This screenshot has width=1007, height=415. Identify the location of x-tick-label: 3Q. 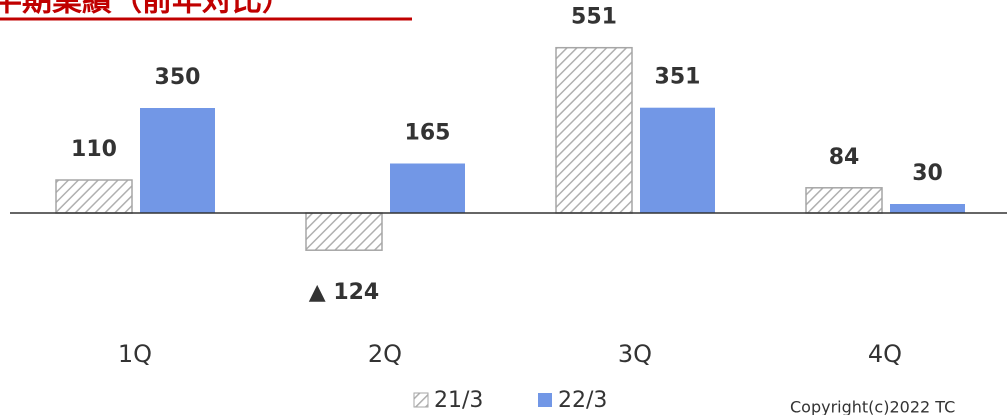
(635, 354).